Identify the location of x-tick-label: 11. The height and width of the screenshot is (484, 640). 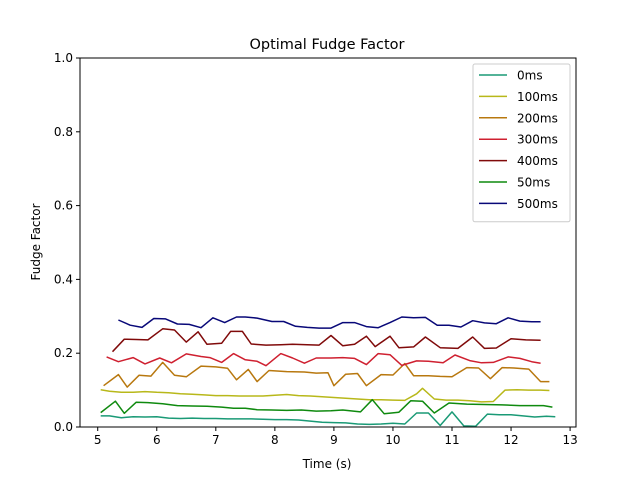
(451, 440).